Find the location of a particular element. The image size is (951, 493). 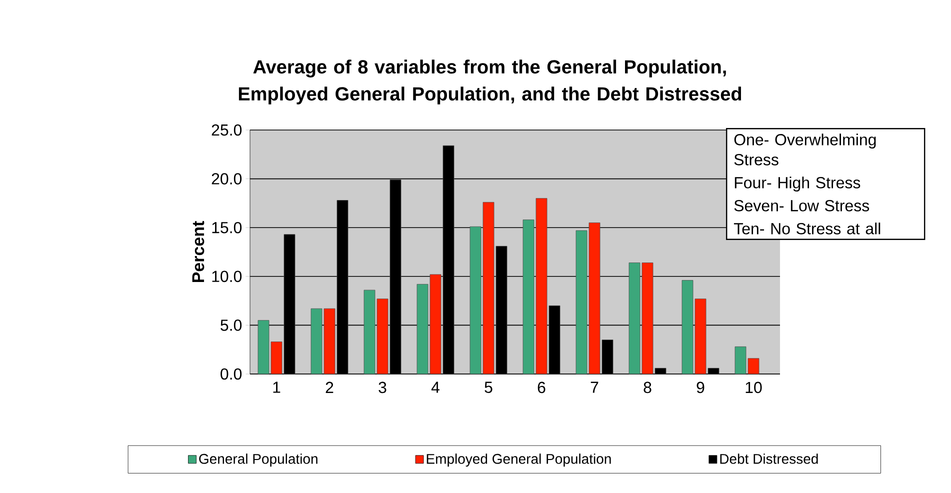

y-axis-title: Percent is located at coordinates (198, 251).